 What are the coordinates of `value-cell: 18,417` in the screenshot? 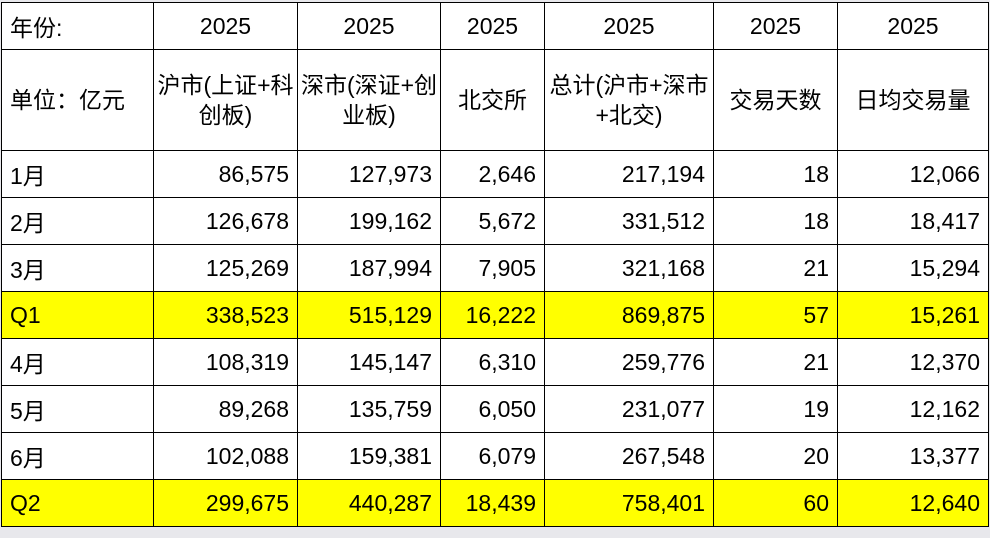 It's located at (913, 221).